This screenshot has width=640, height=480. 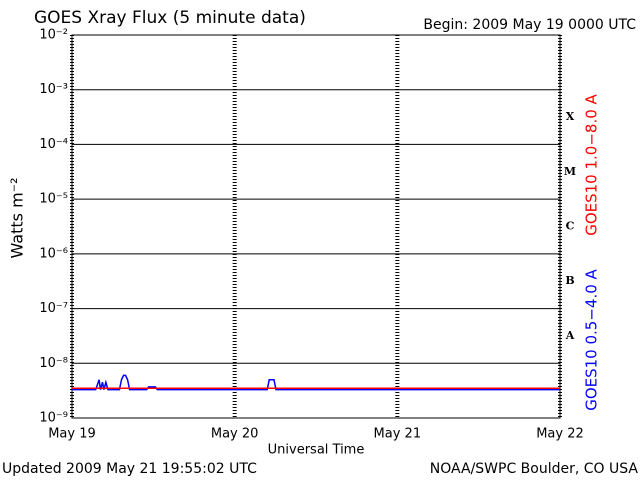 I want to click on y-tick-label: 10⁻⁵, so click(x=53, y=199).